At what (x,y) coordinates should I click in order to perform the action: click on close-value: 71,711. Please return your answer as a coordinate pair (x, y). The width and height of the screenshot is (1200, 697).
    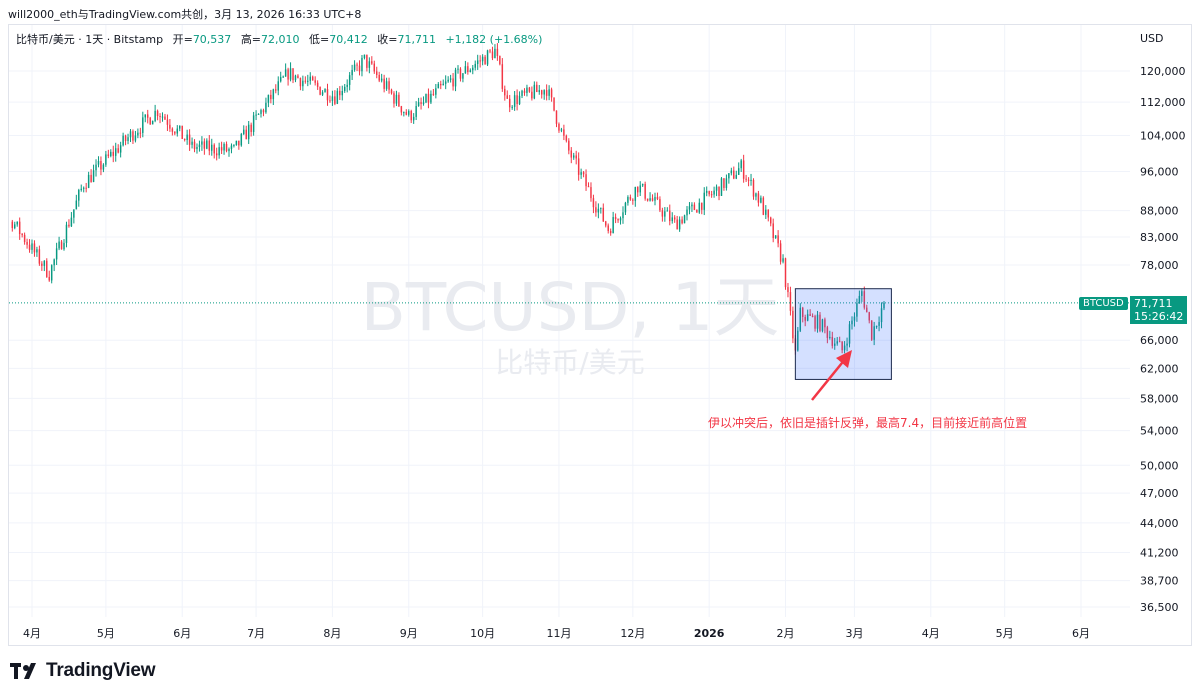
    Looking at the image, I should click on (416, 39).